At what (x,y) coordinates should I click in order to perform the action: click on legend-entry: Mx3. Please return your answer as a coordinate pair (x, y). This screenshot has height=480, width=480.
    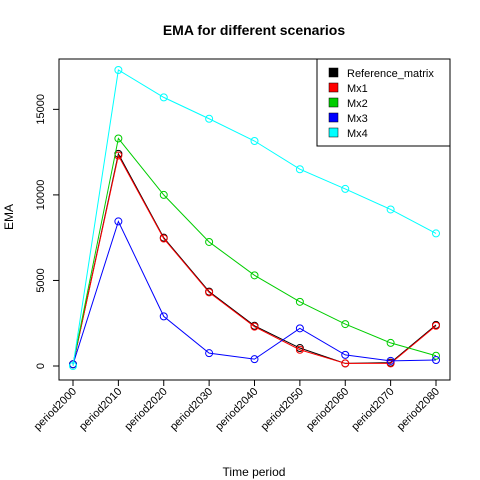
    Looking at the image, I should click on (357, 119).